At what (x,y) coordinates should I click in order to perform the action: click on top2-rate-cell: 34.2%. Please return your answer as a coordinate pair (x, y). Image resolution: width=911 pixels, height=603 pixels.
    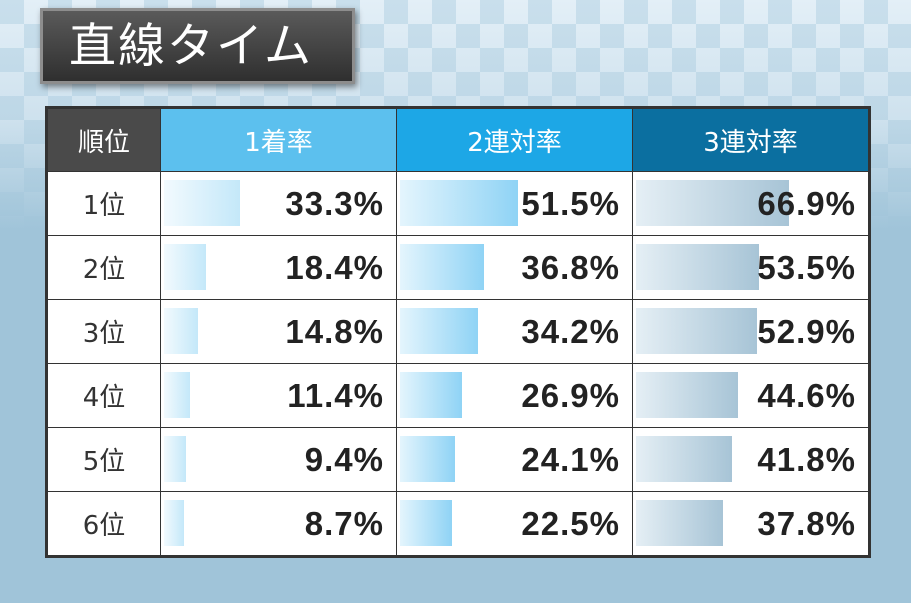
    Looking at the image, I should click on (514, 331).